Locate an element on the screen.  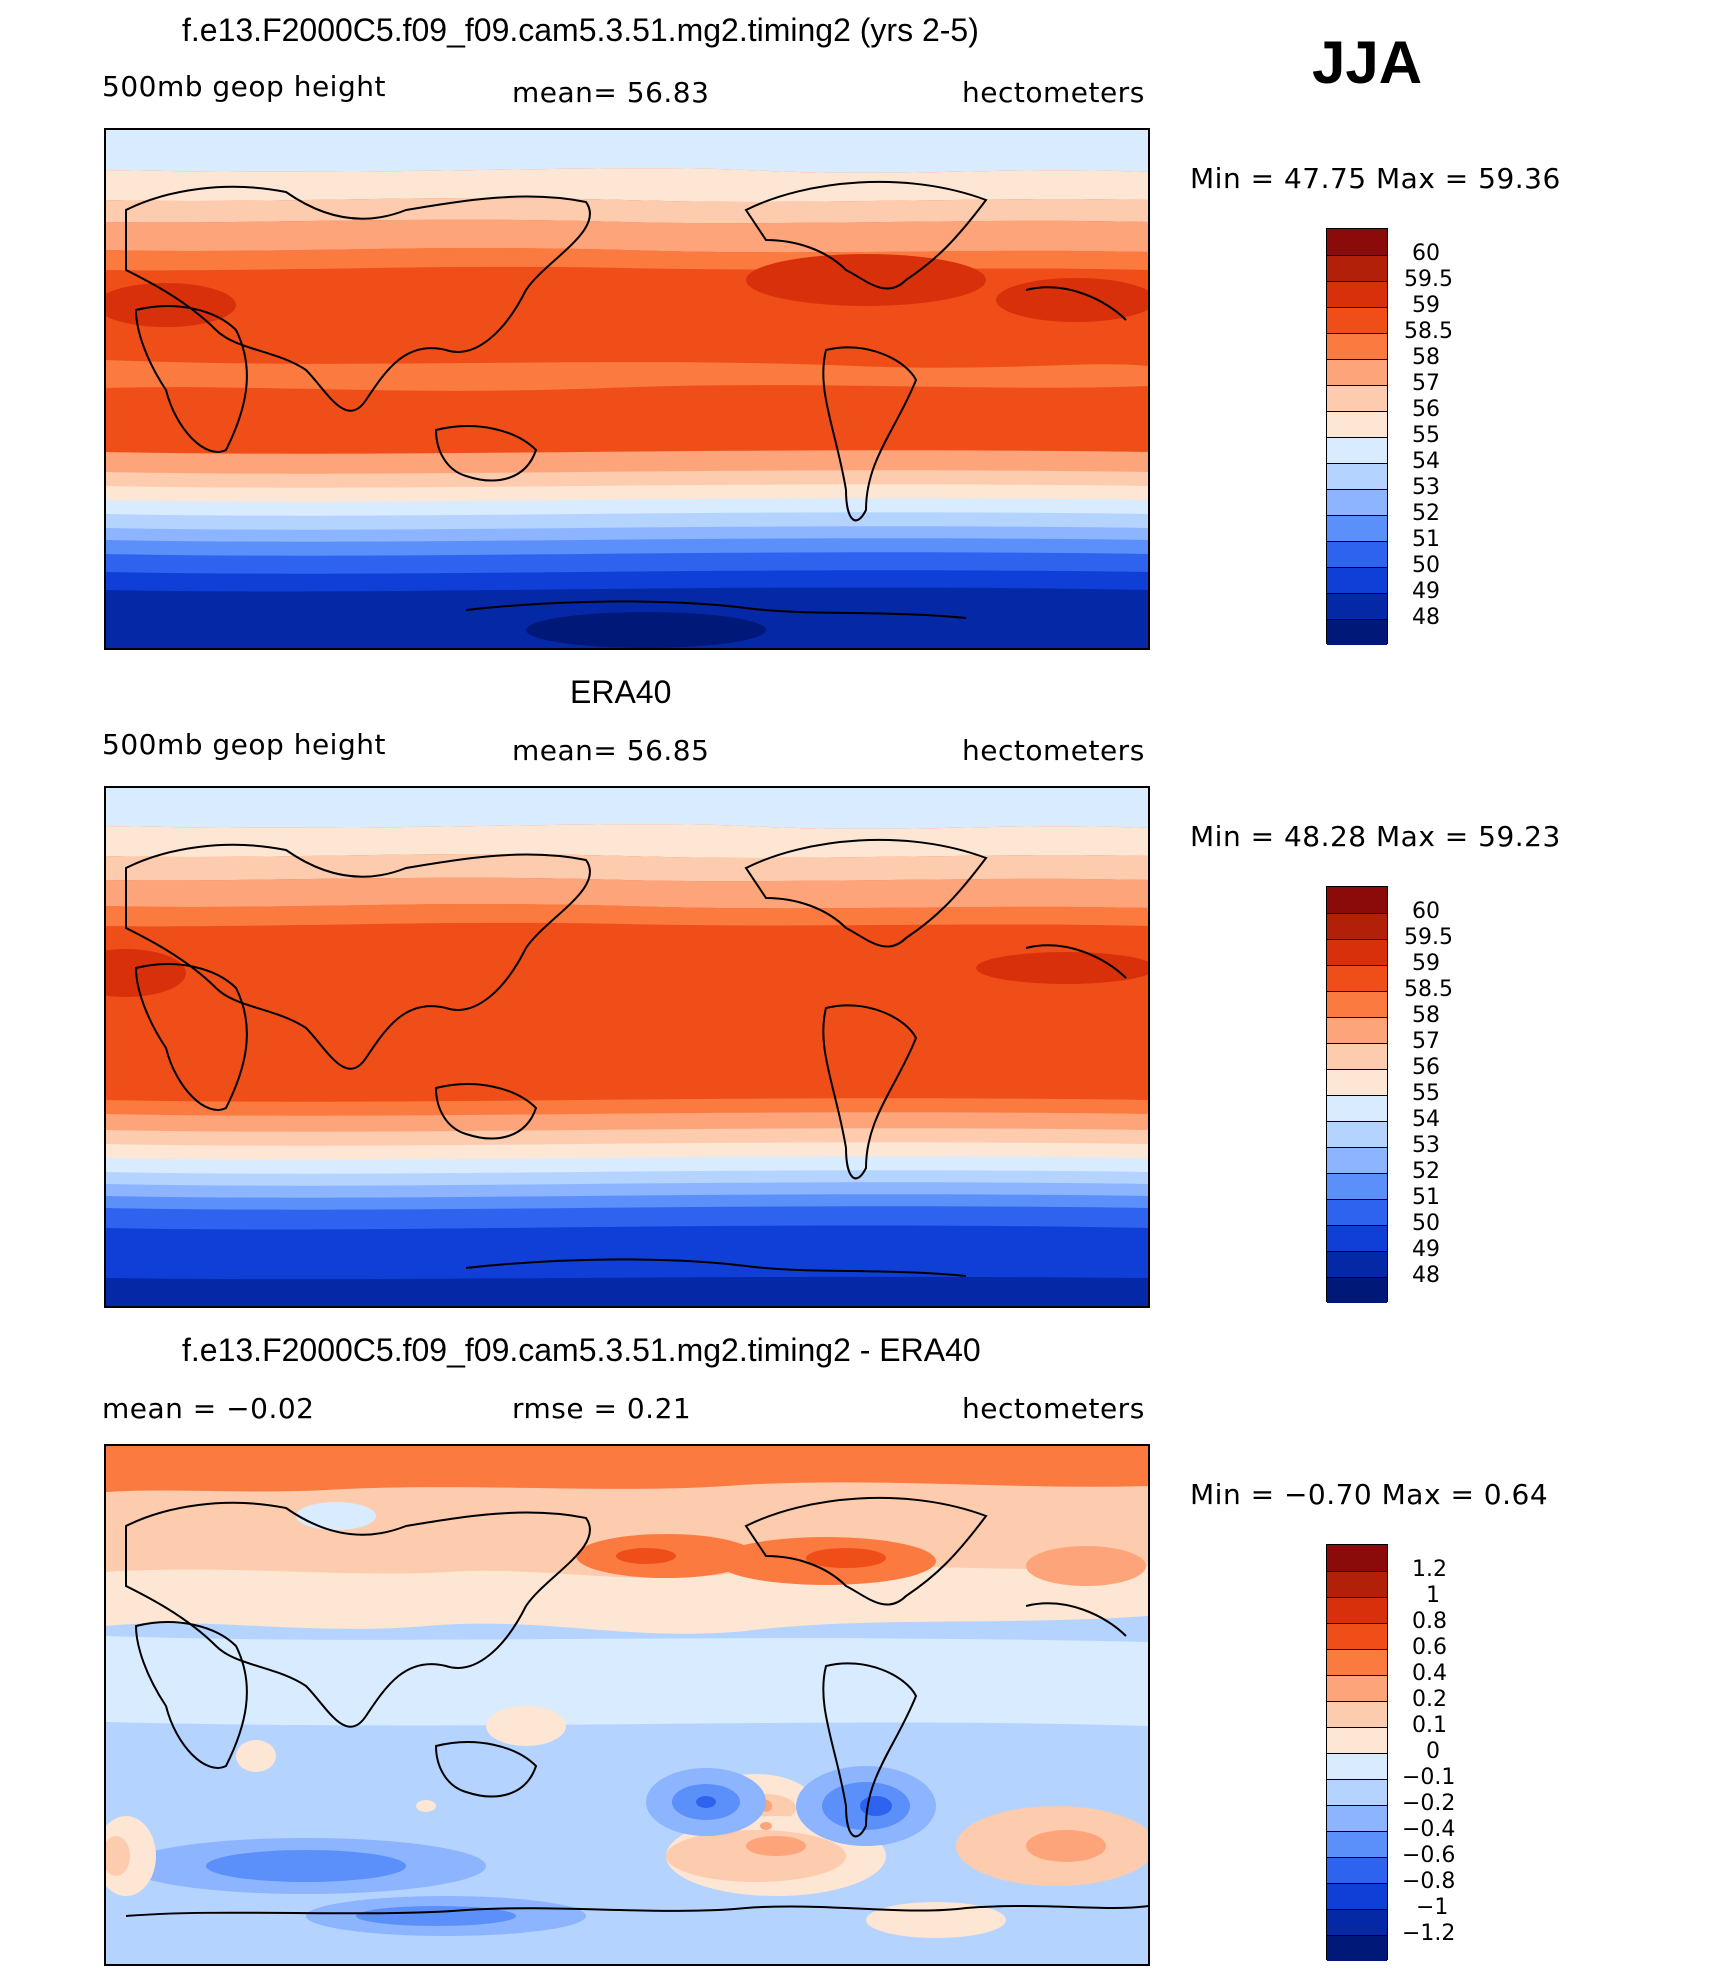
panel-2-units-label: hectometers is located at coordinates (1053, 750).